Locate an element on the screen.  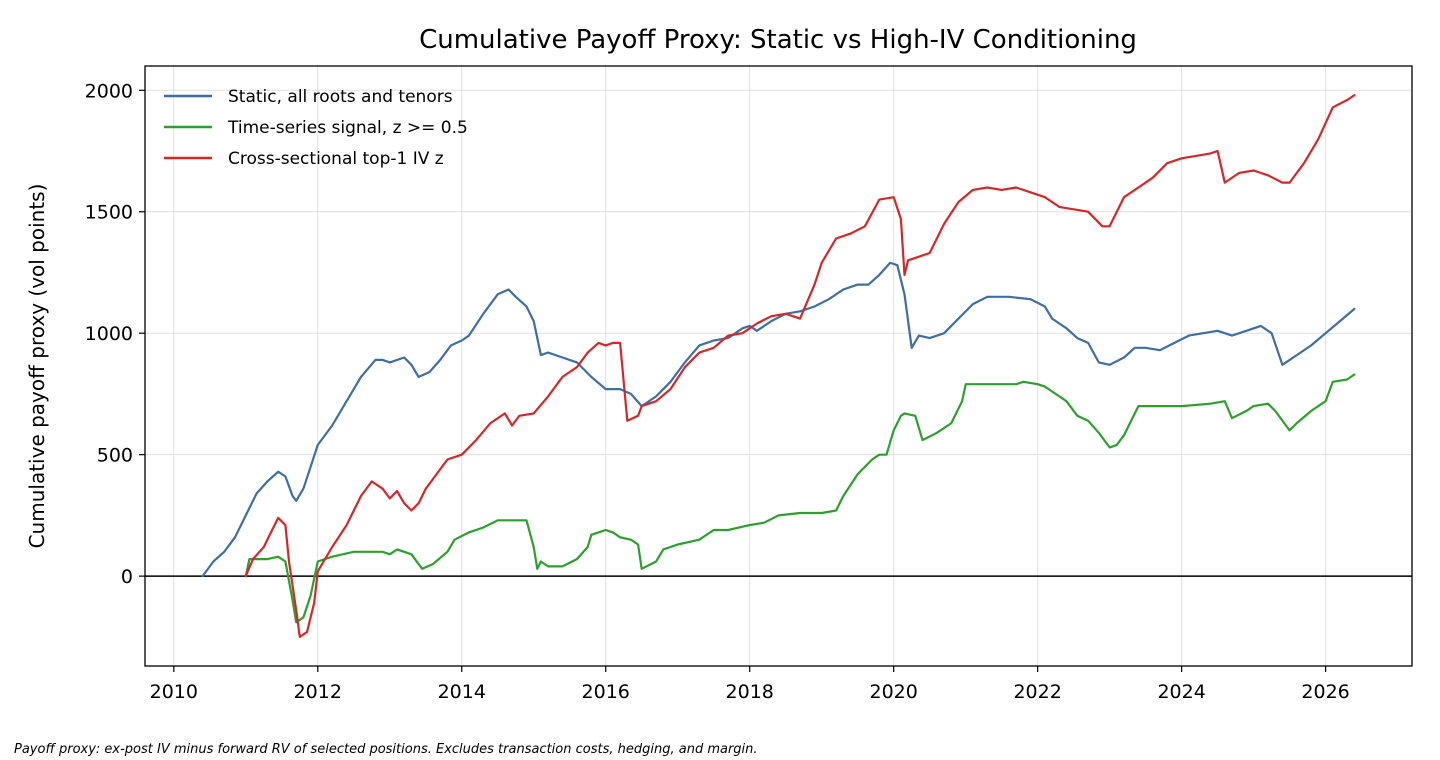
y-tick-label: 1500 is located at coordinates (109, 213).